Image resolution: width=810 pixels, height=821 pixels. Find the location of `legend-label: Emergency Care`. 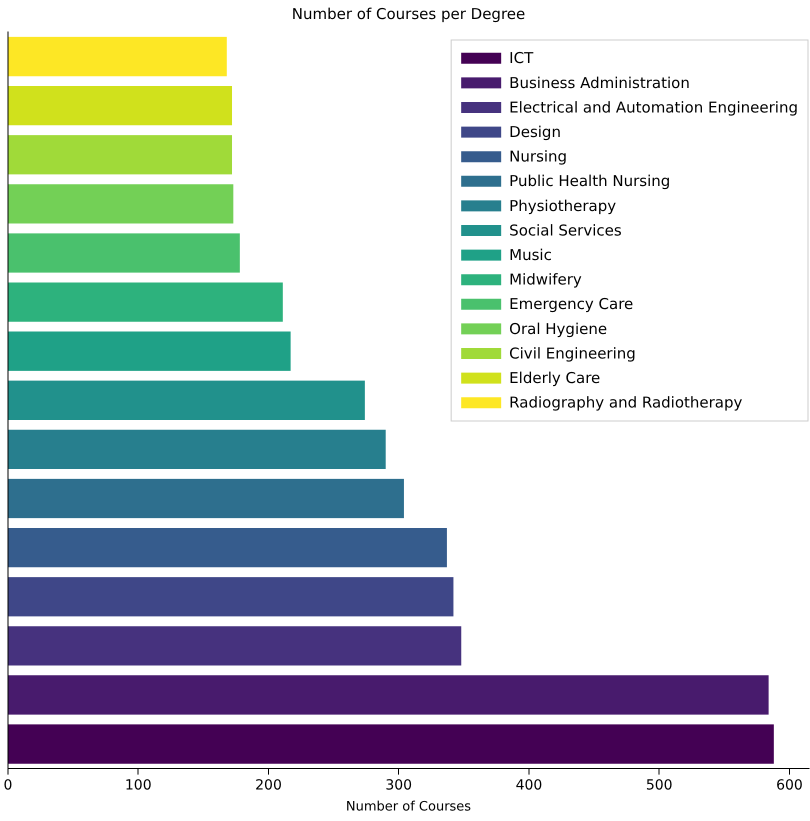

legend-label: Emergency Care is located at coordinates (571, 304).